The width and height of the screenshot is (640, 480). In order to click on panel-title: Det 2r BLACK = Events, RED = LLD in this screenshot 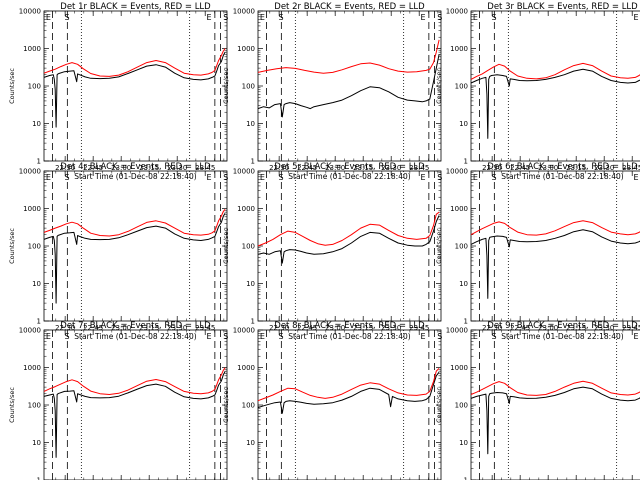, I will do `click(349, 7)`.